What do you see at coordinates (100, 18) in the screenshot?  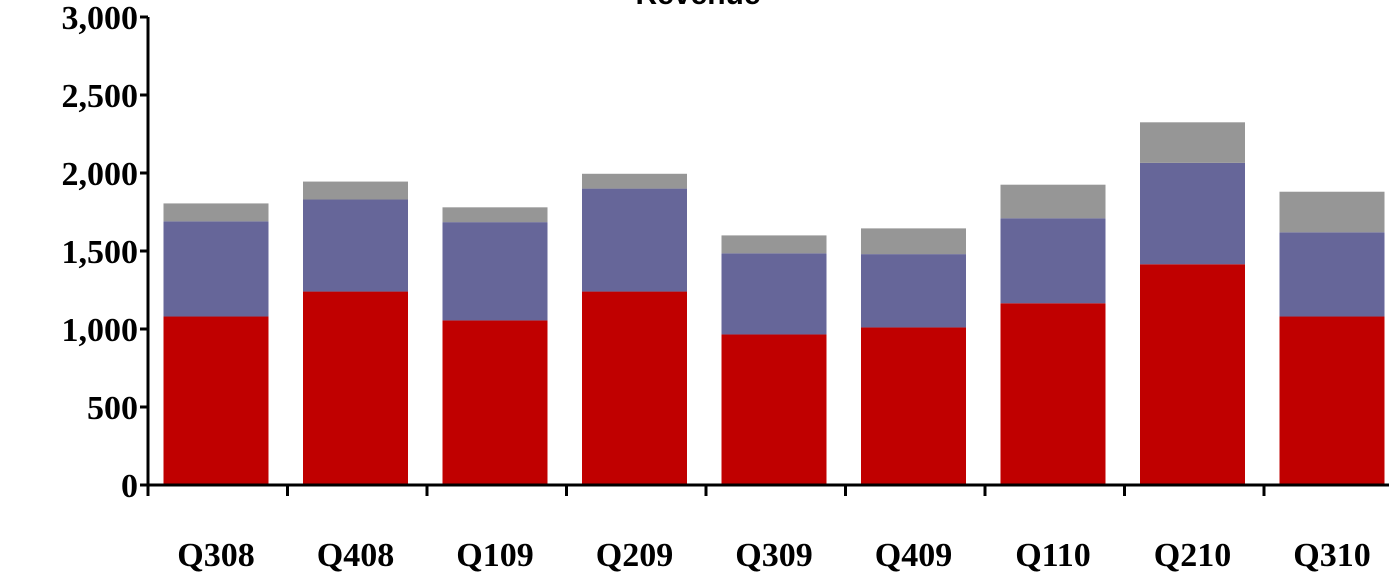 I see `y-tick-label: 3,000` at bounding box center [100, 18].